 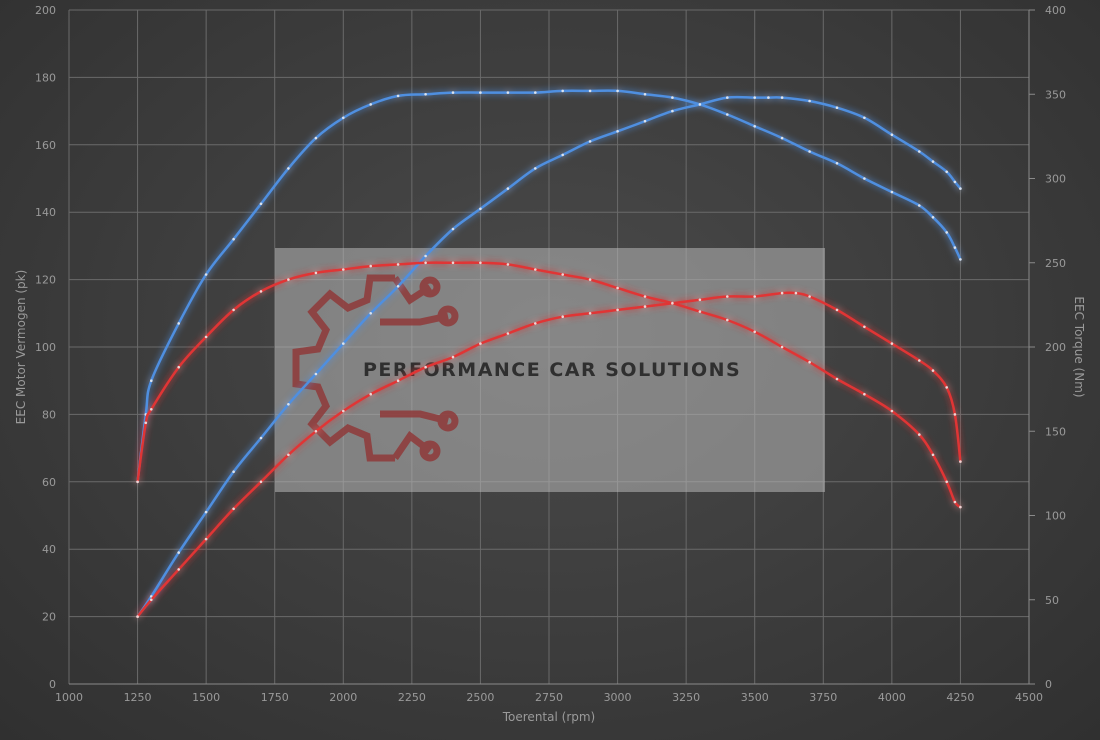 I want to click on x-tick-label: 1750, so click(x=275, y=697).